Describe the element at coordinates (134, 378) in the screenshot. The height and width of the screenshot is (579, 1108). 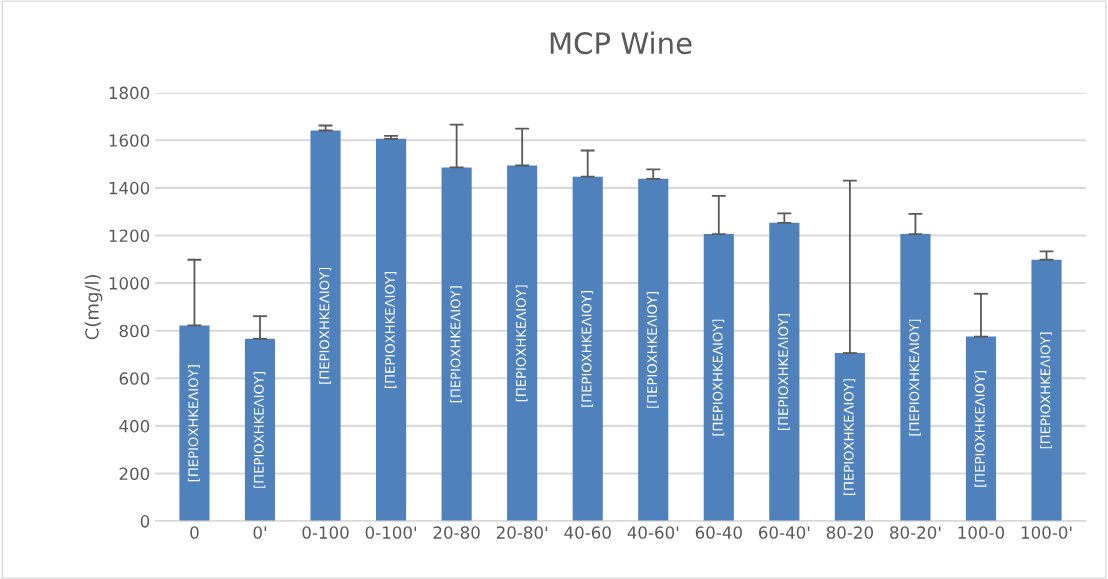
I see `y-tick-label: 600` at that location.